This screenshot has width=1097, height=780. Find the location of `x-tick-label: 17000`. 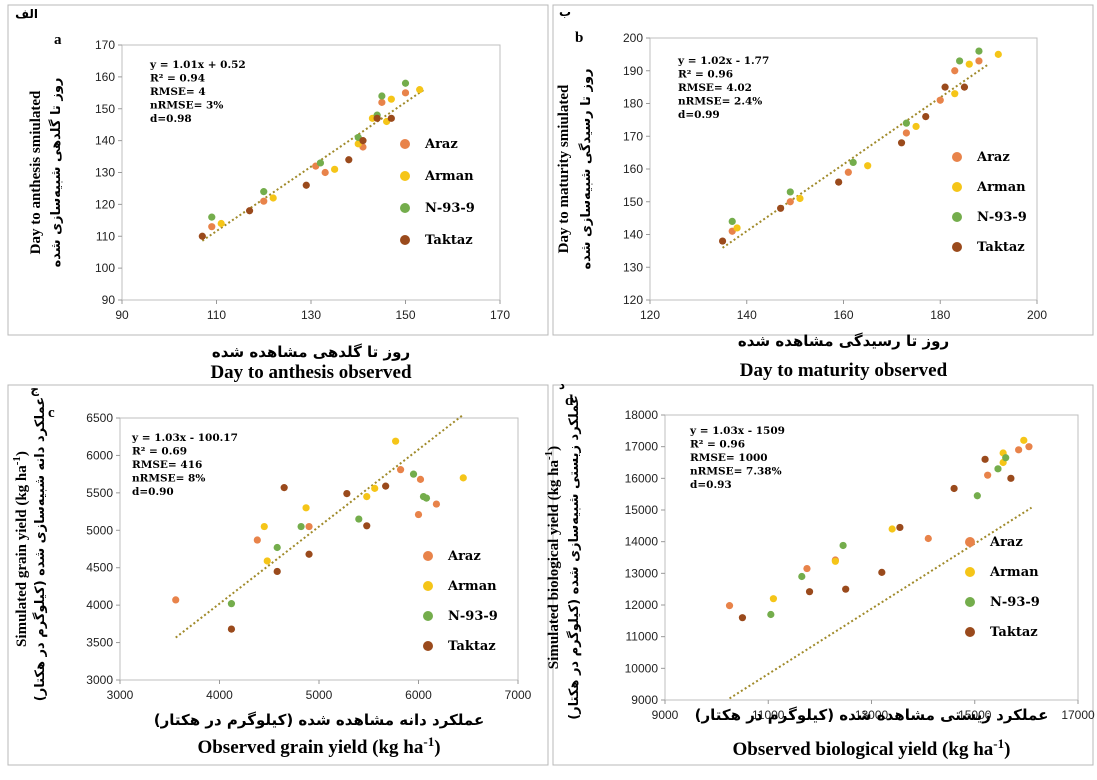

x-tick-label: 17000 is located at coordinates (1078, 715).